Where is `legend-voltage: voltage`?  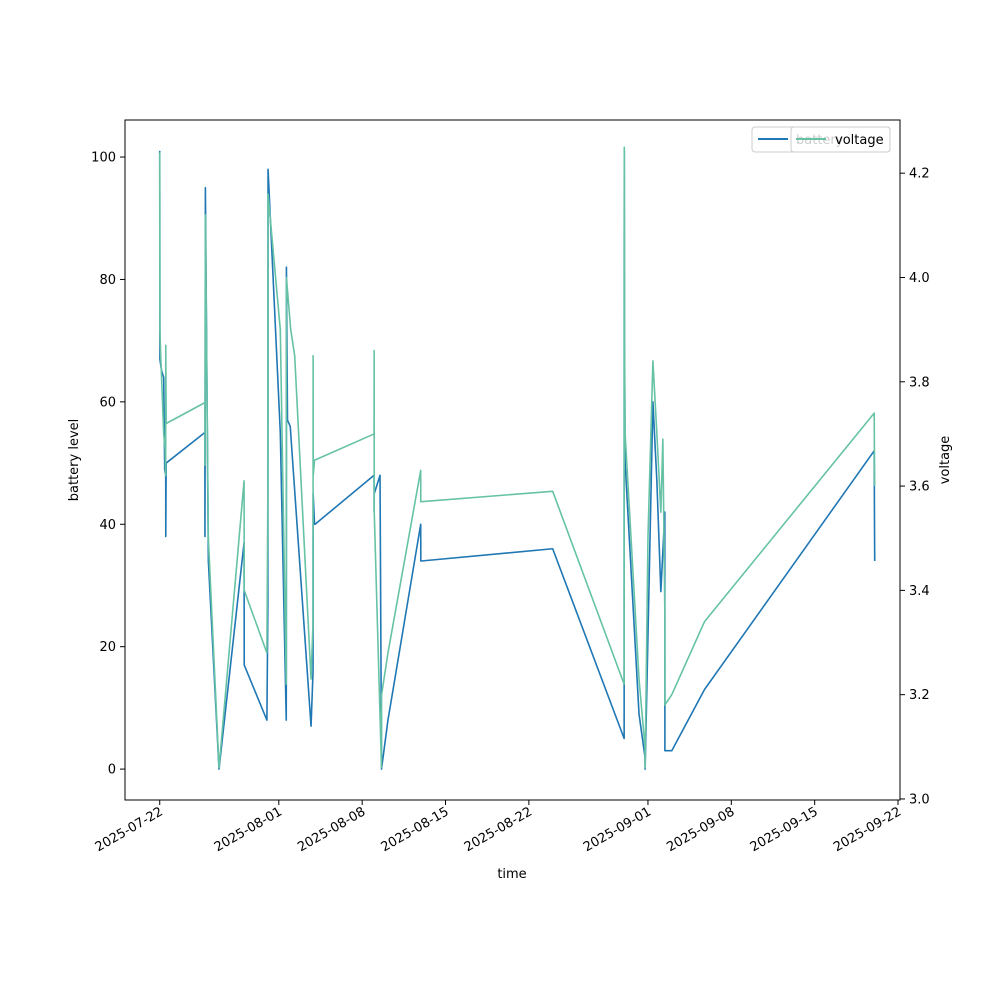 legend-voltage: voltage is located at coordinates (840, 139).